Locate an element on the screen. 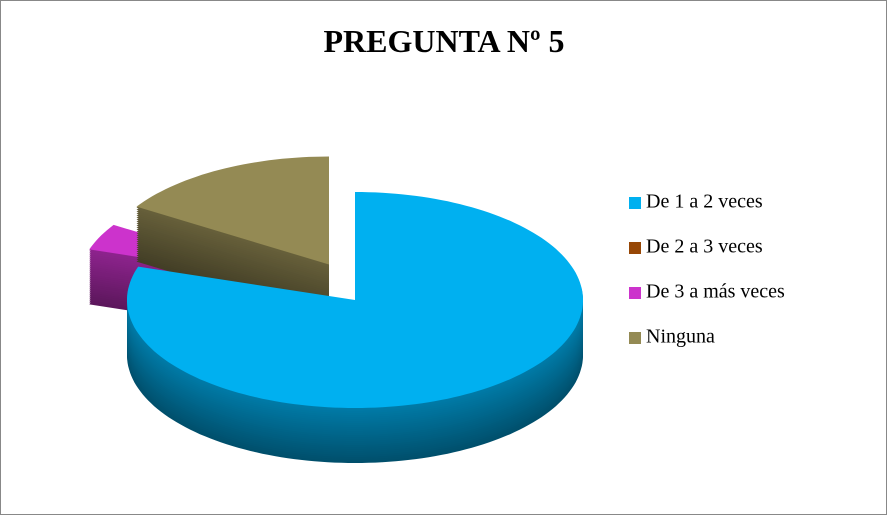 This screenshot has height=516, width=888. legend-label: Ninguna is located at coordinates (680, 337).